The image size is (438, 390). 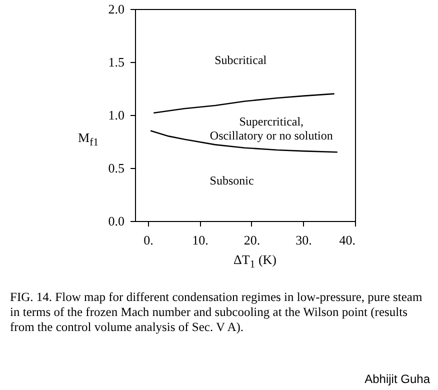 What do you see at coordinates (200, 240) in the screenshot?
I see `x-tick-label: 10.` at bounding box center [200, 240].